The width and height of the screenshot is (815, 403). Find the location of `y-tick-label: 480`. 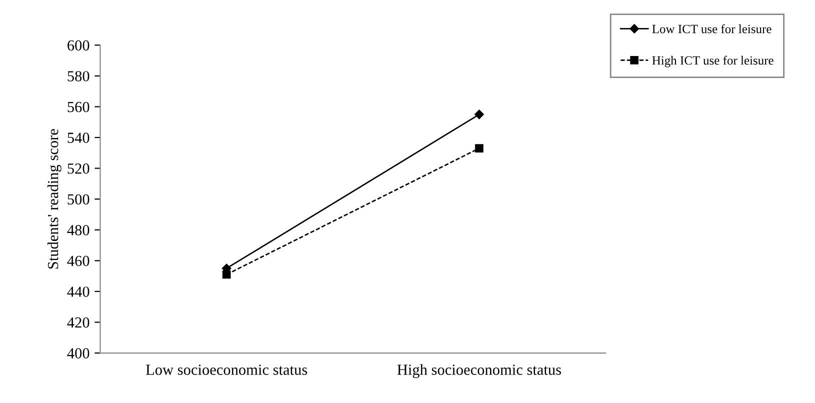

y-tick-label: 480 is located at coordinates (78, 230).